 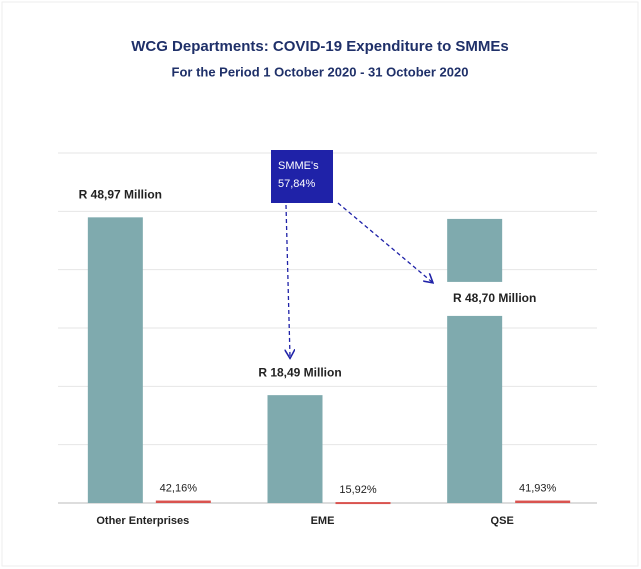 What do you see at coordinates (502, 521) in the screenshot?
I see `x-tick-label: QSE` at bounding box center [502, 521].